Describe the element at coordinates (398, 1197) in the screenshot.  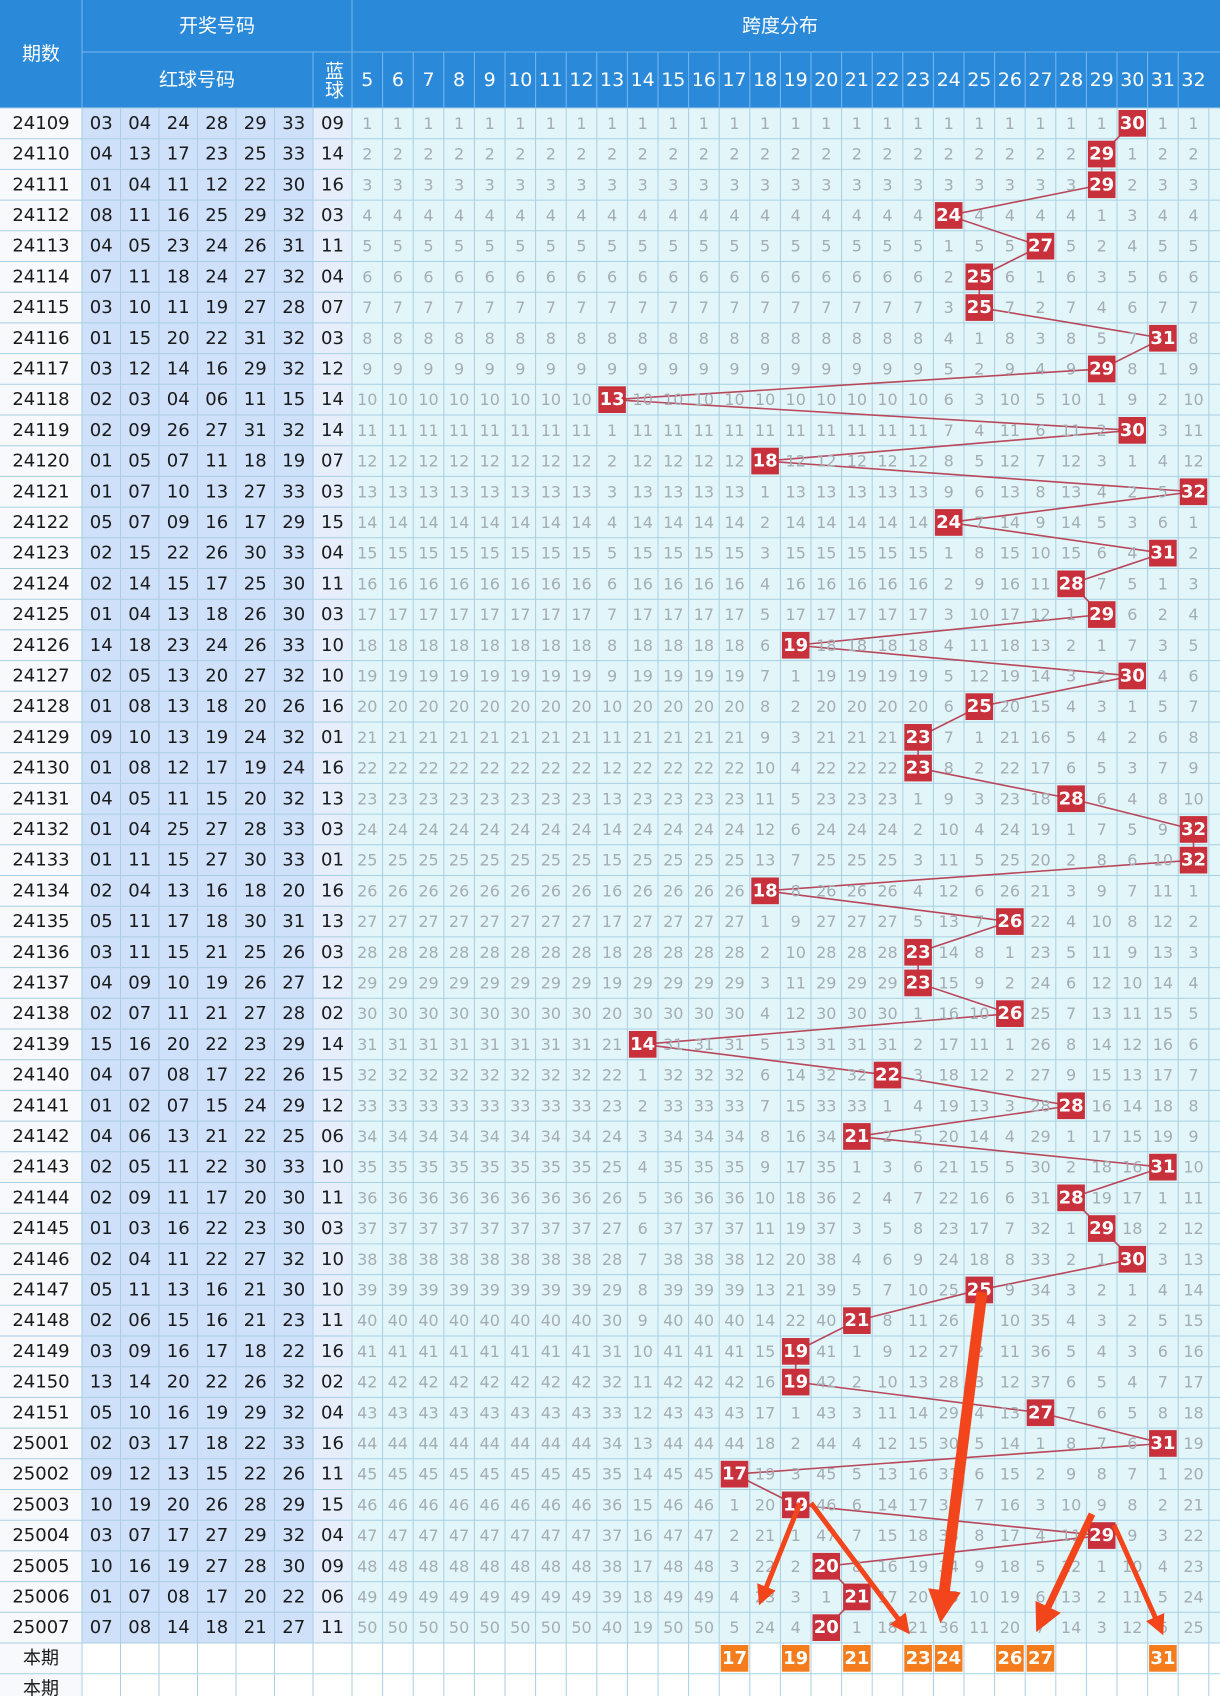
I see `omission: 36` at that location.